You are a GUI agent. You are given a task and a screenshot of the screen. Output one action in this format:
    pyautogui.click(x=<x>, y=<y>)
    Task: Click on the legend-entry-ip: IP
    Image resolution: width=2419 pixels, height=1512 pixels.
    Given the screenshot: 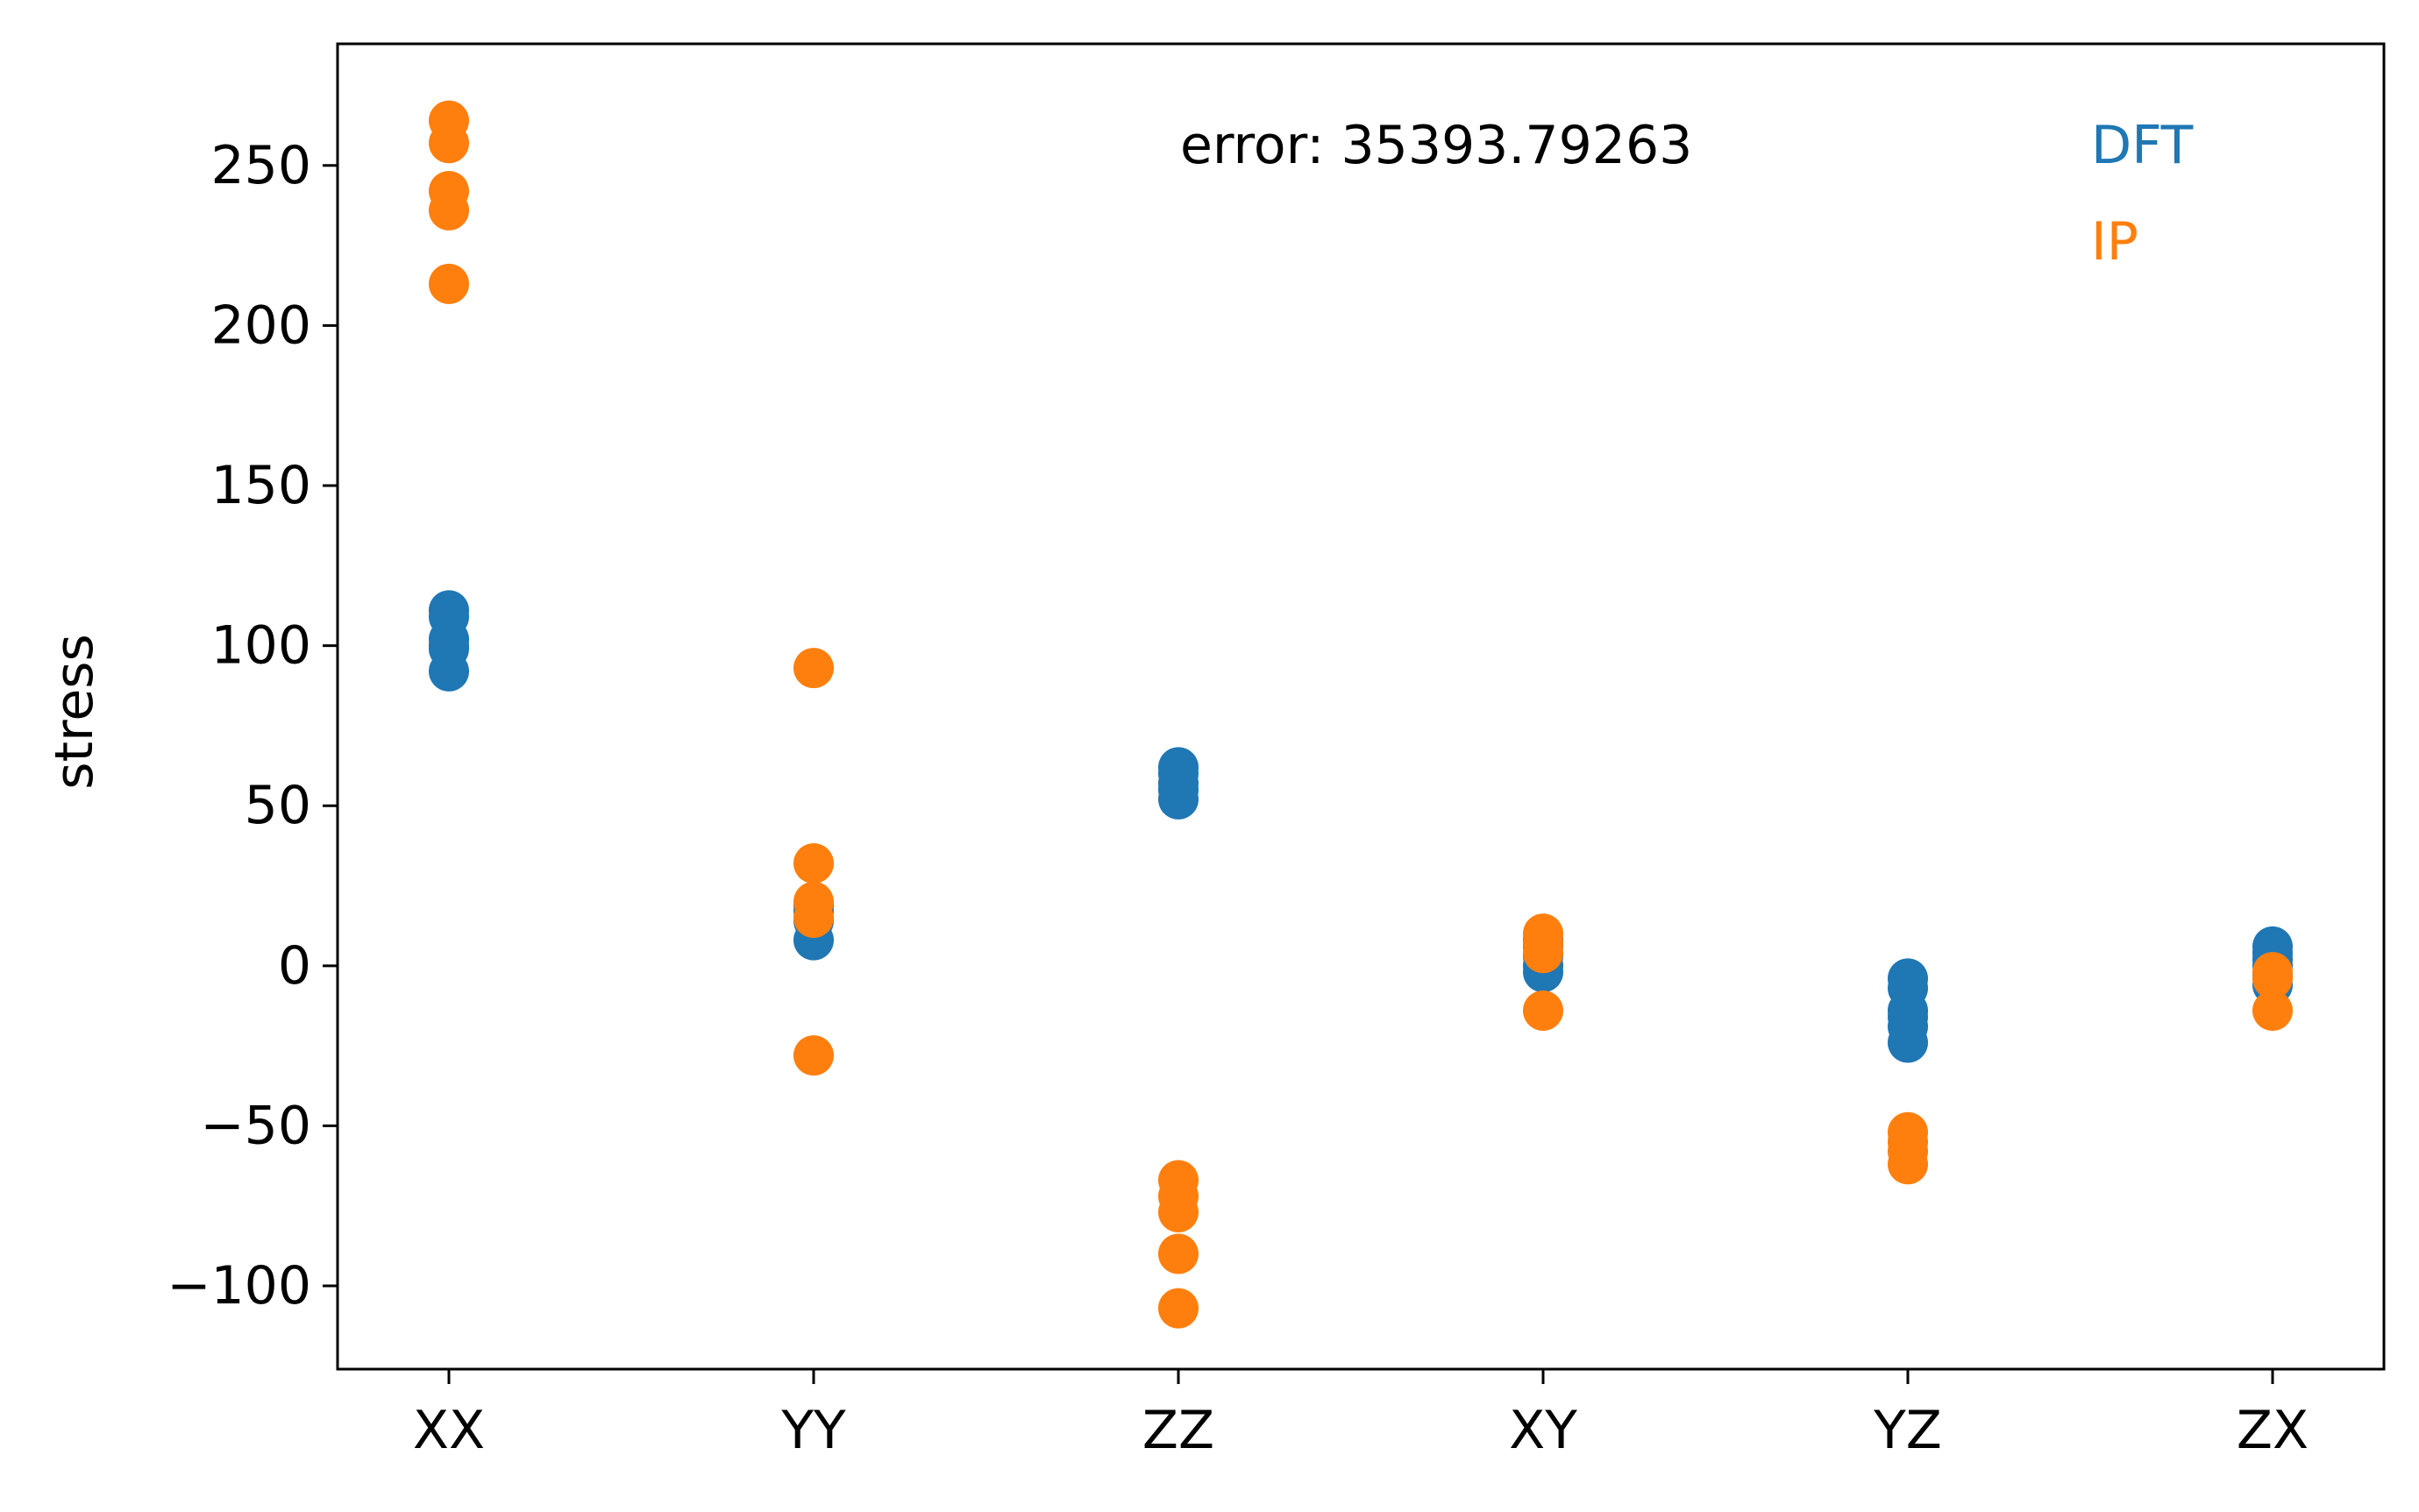 What is the action you would take?
    pyautogui.click(x=2115, y=242)
    